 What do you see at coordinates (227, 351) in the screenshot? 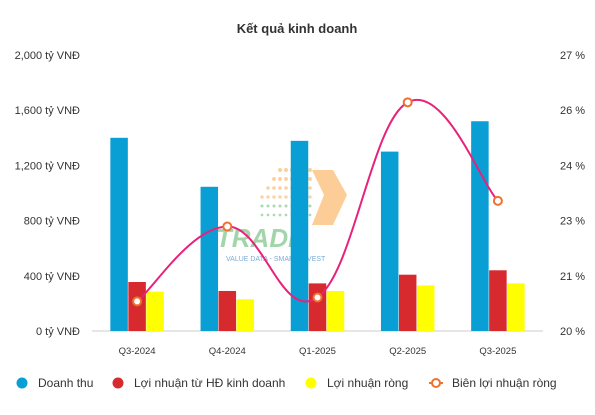
I see `category-label: Q4-2024` at bounding box center [227, 351].